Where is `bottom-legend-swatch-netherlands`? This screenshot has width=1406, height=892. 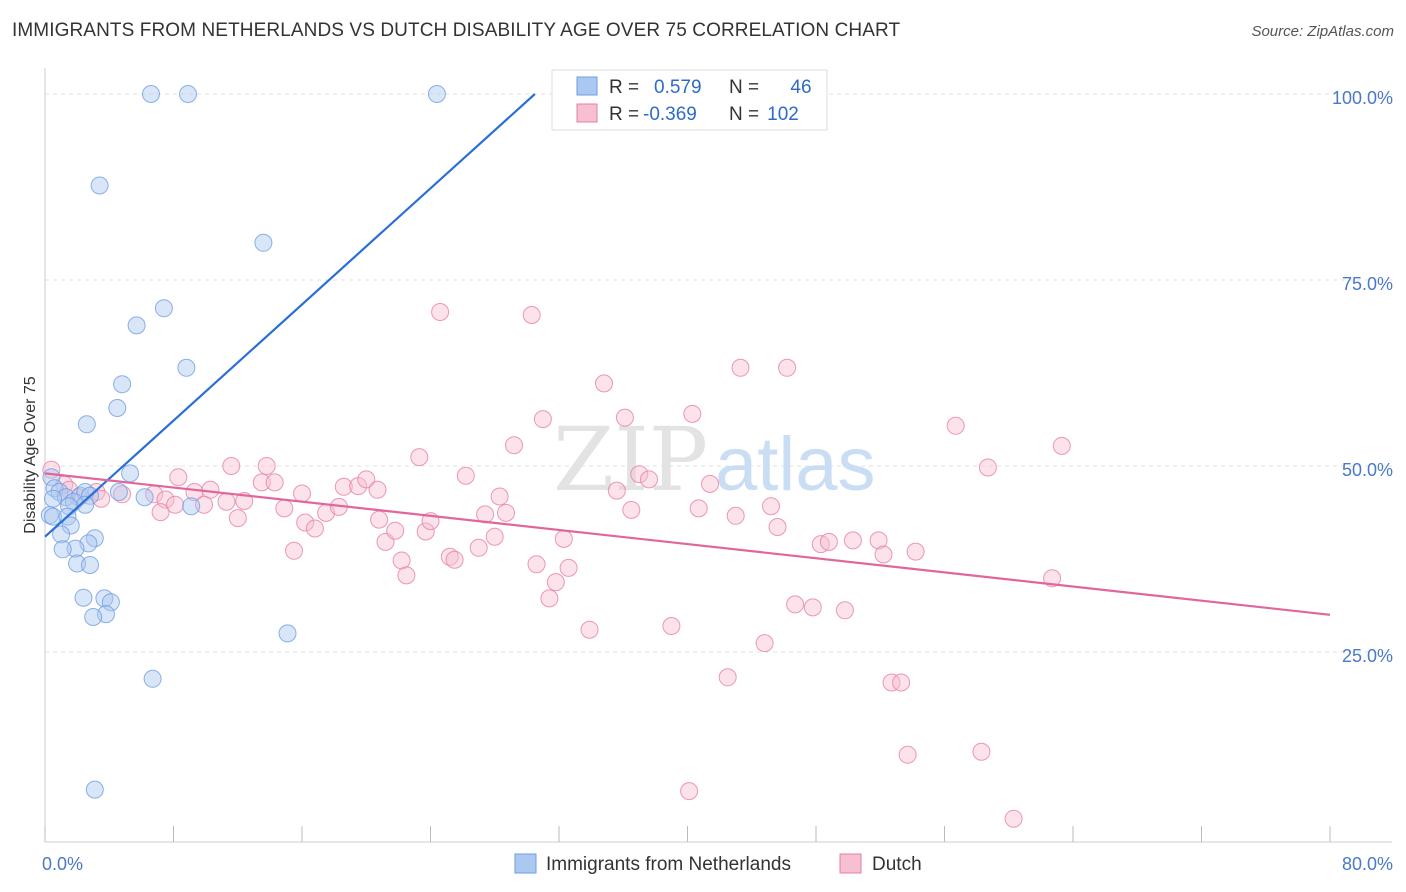
bottom-legend-swatch-netherlands is located at coordinates (525, 863).